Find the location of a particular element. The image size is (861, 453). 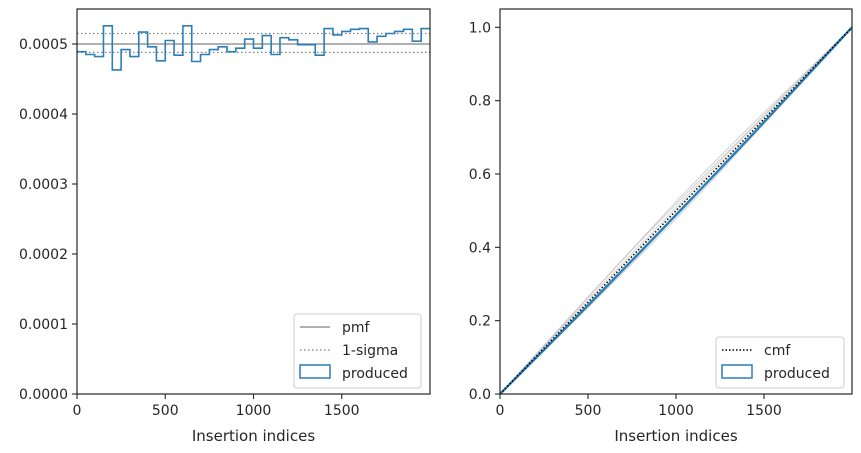

cmf-x-axis-label: Insertion indices is located at coordinates (675, 436).